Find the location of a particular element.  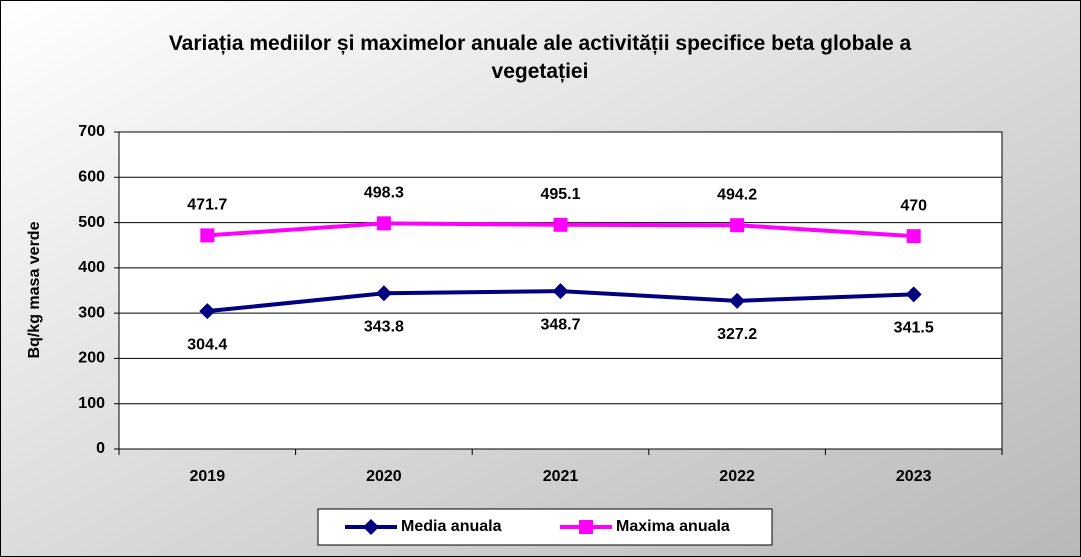

y-tick-label: 500 is located at coordinates (91, 222).